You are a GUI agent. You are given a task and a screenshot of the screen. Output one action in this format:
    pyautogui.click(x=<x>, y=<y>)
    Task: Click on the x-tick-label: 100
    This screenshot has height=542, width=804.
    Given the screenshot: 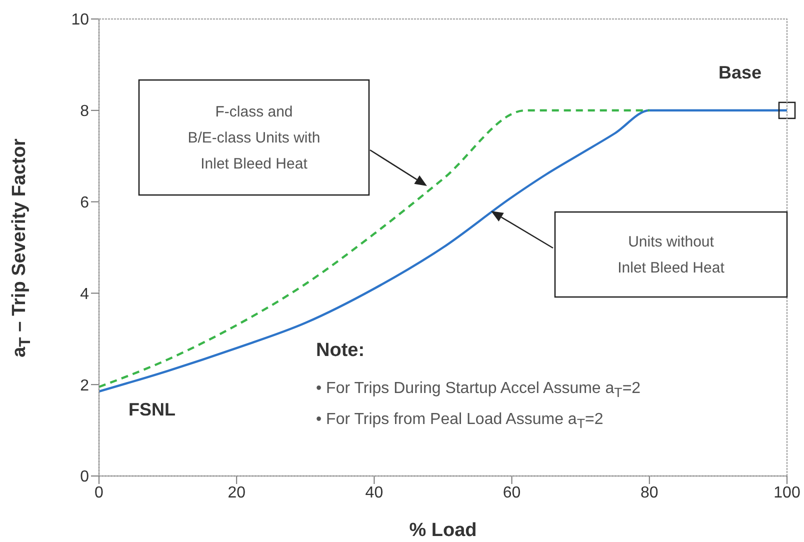 What is the action you would take?
    pyautogui.click(x=787, y=493)
    